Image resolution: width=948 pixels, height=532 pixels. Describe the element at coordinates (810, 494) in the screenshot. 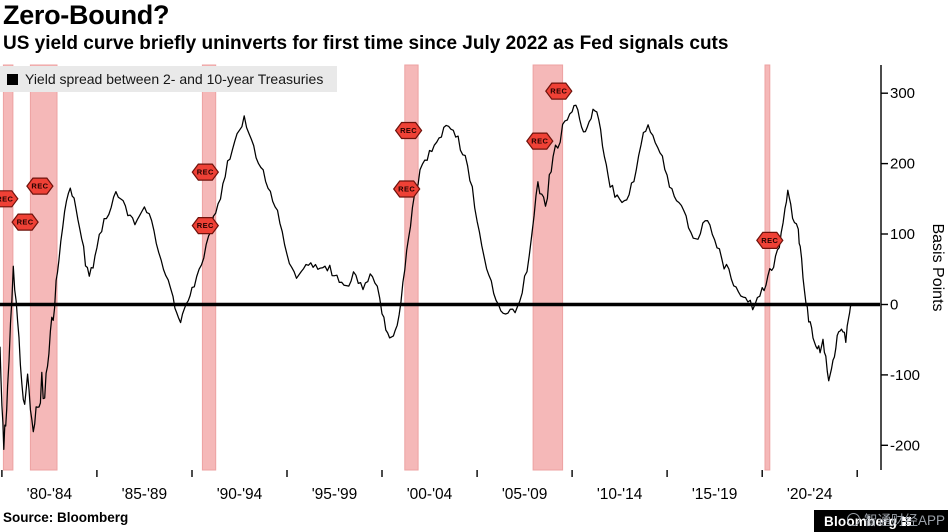

I see `x-tick-label: '20-'24` at that location.